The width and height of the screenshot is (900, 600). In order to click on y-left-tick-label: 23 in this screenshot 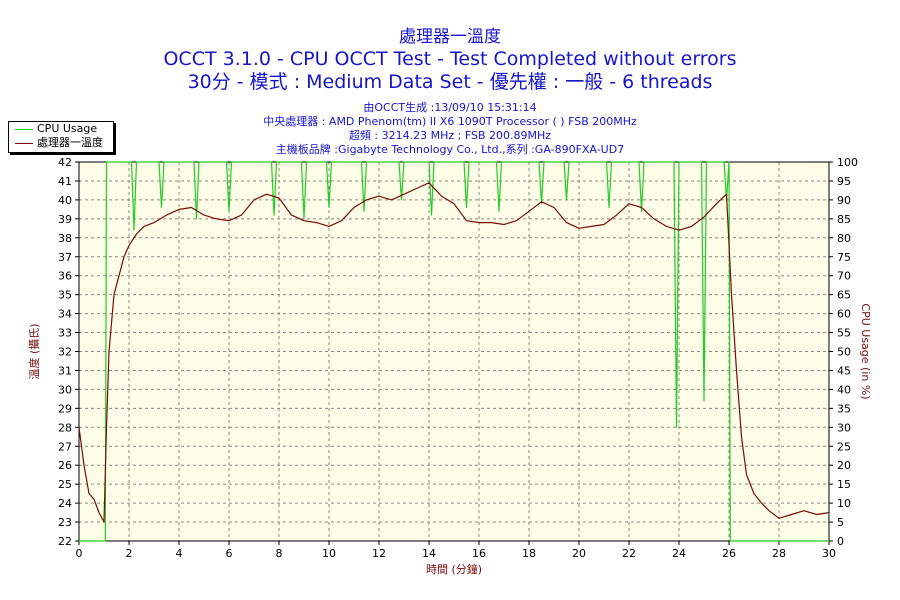, I will do `click(65, 522)`.